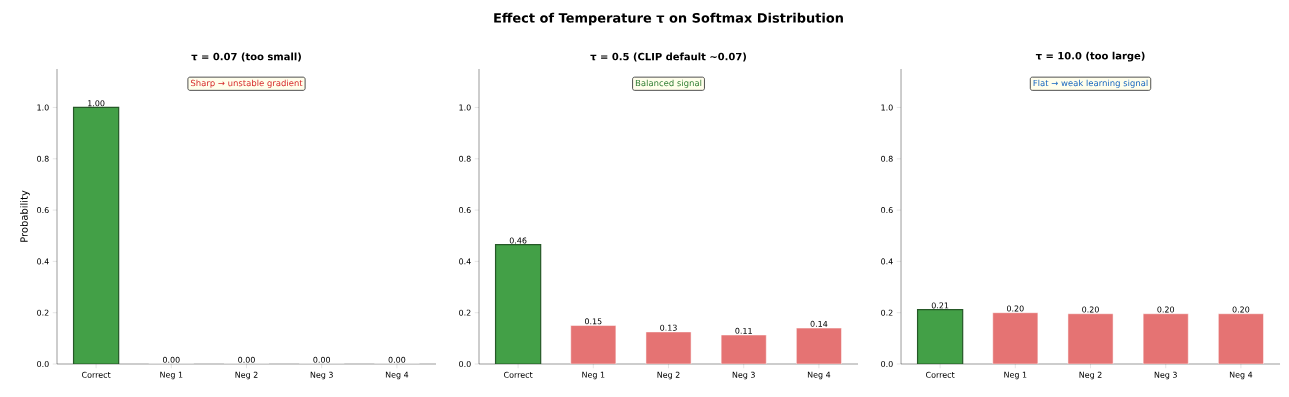 Image resolution: width=1289 pixels, height=397 pixels. Describe the element at coordinates (1090, 56) in the screenshot. I see `chart-subtitle: τ = 10.0 (too large)` at that location.